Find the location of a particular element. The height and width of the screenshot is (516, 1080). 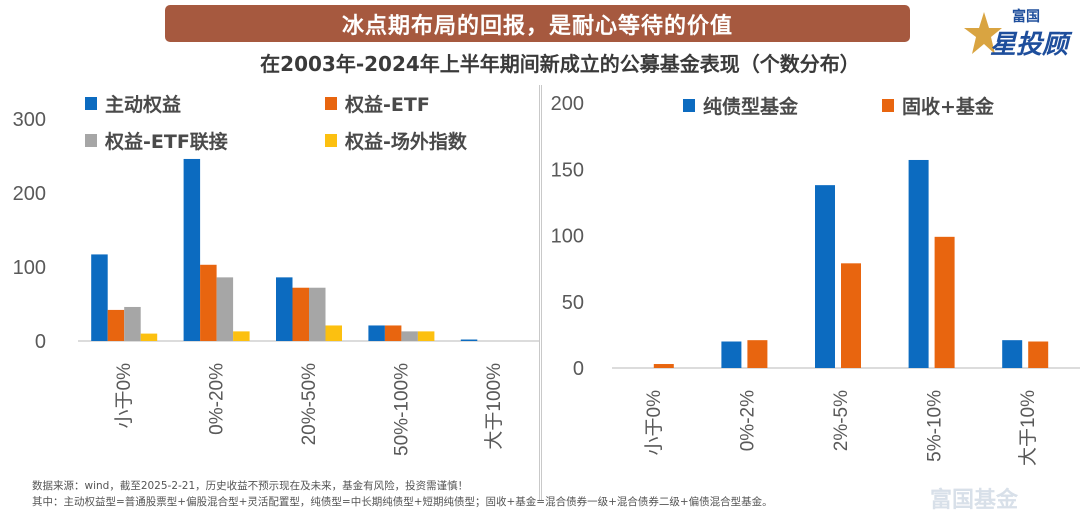

x-category-label: 0%-2% is located at coordinates (747, 420).